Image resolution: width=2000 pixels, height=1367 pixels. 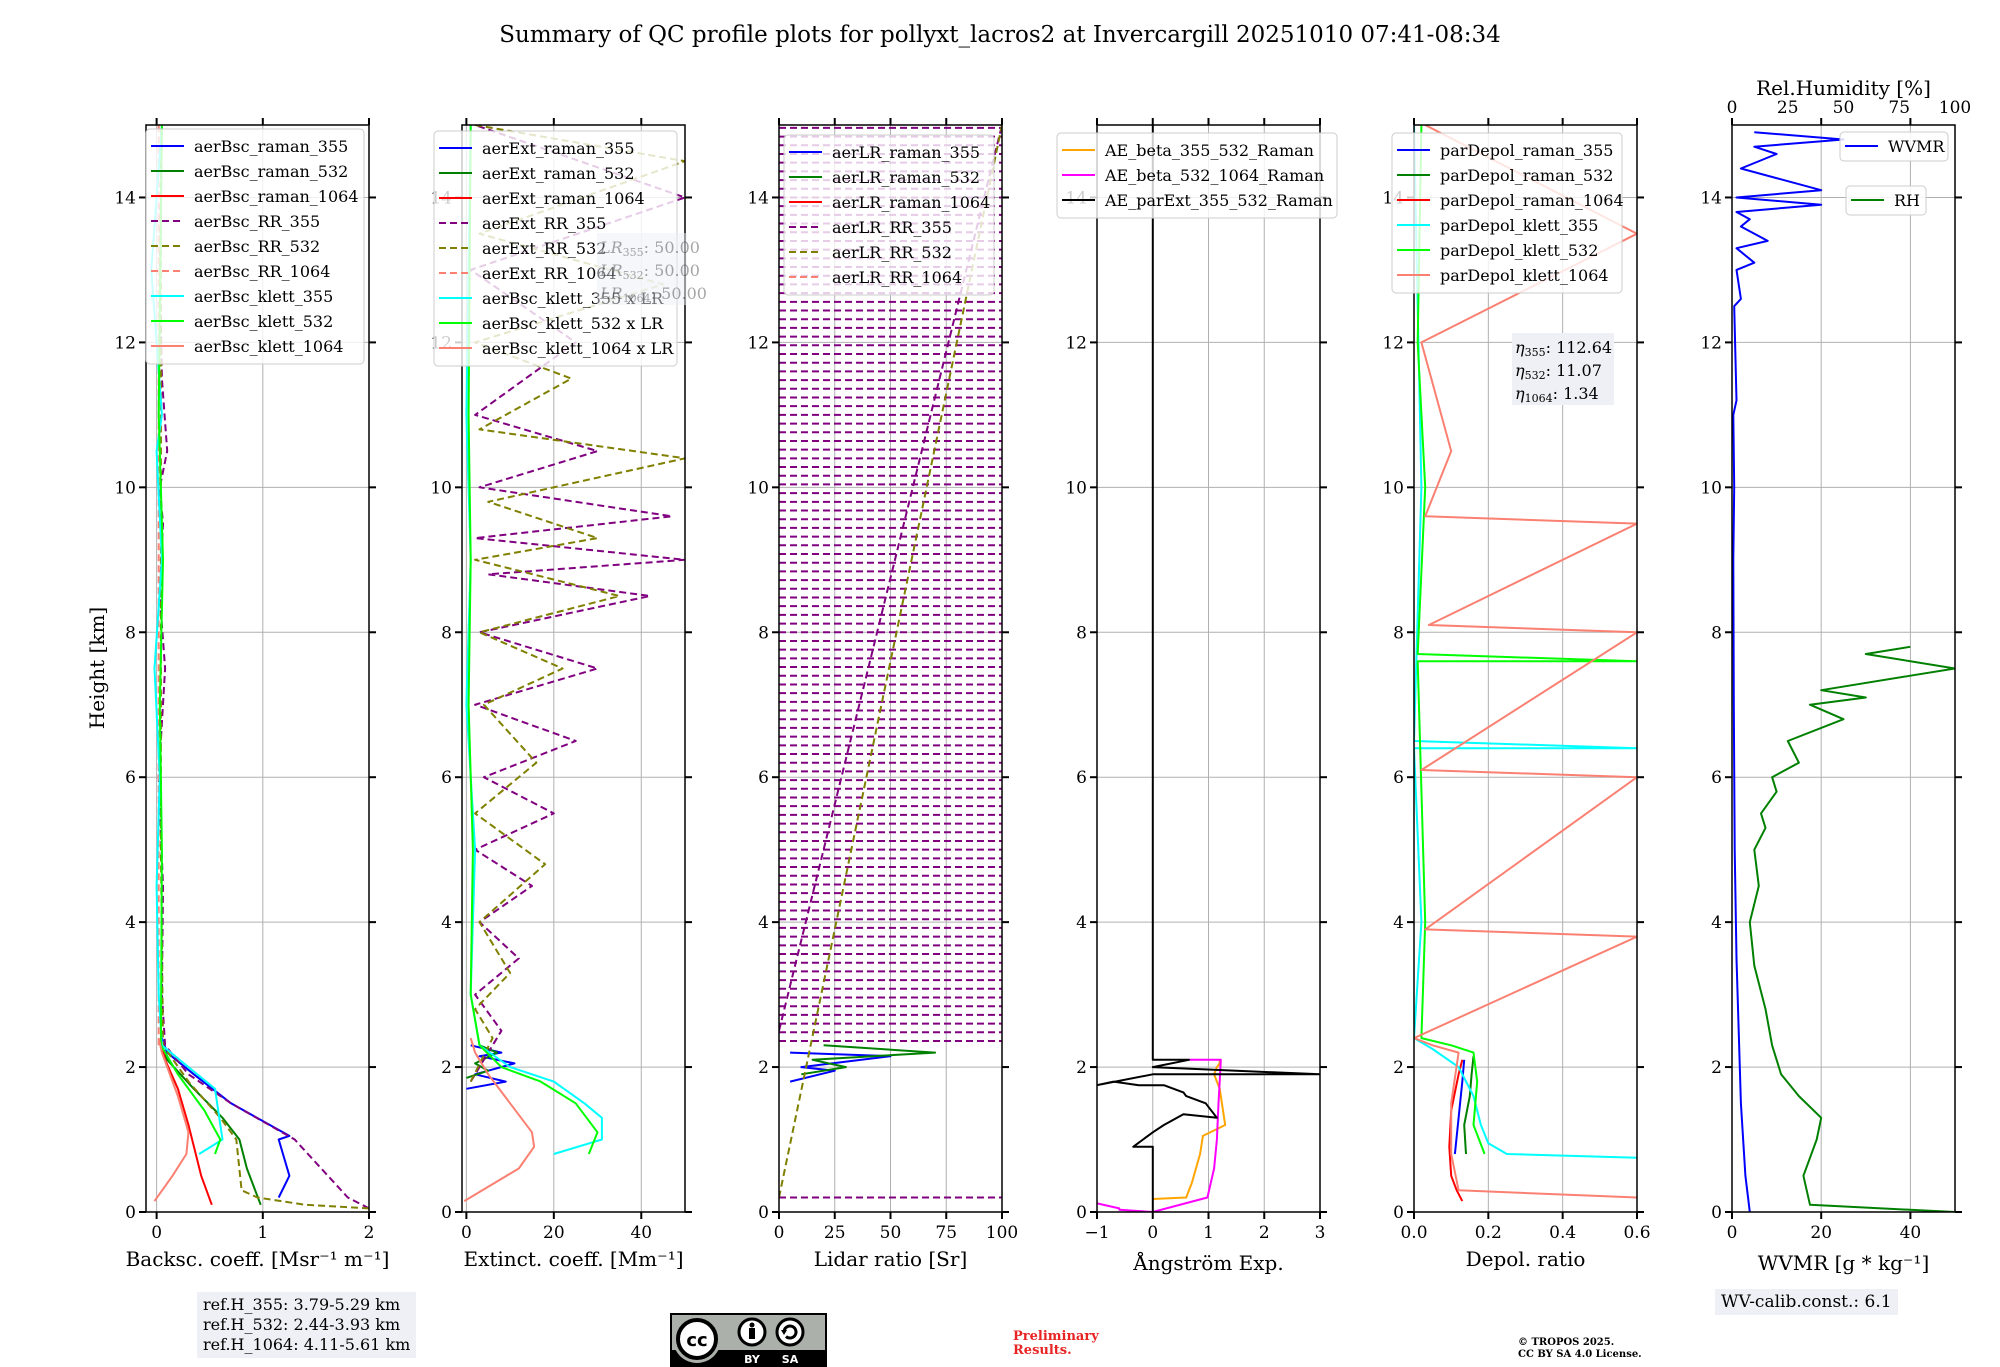 What do you see at coordinates (1526, 175) in the screenshot?
I see `legend-label: parDepol_raman_532` at bounding box center [1526, 175].